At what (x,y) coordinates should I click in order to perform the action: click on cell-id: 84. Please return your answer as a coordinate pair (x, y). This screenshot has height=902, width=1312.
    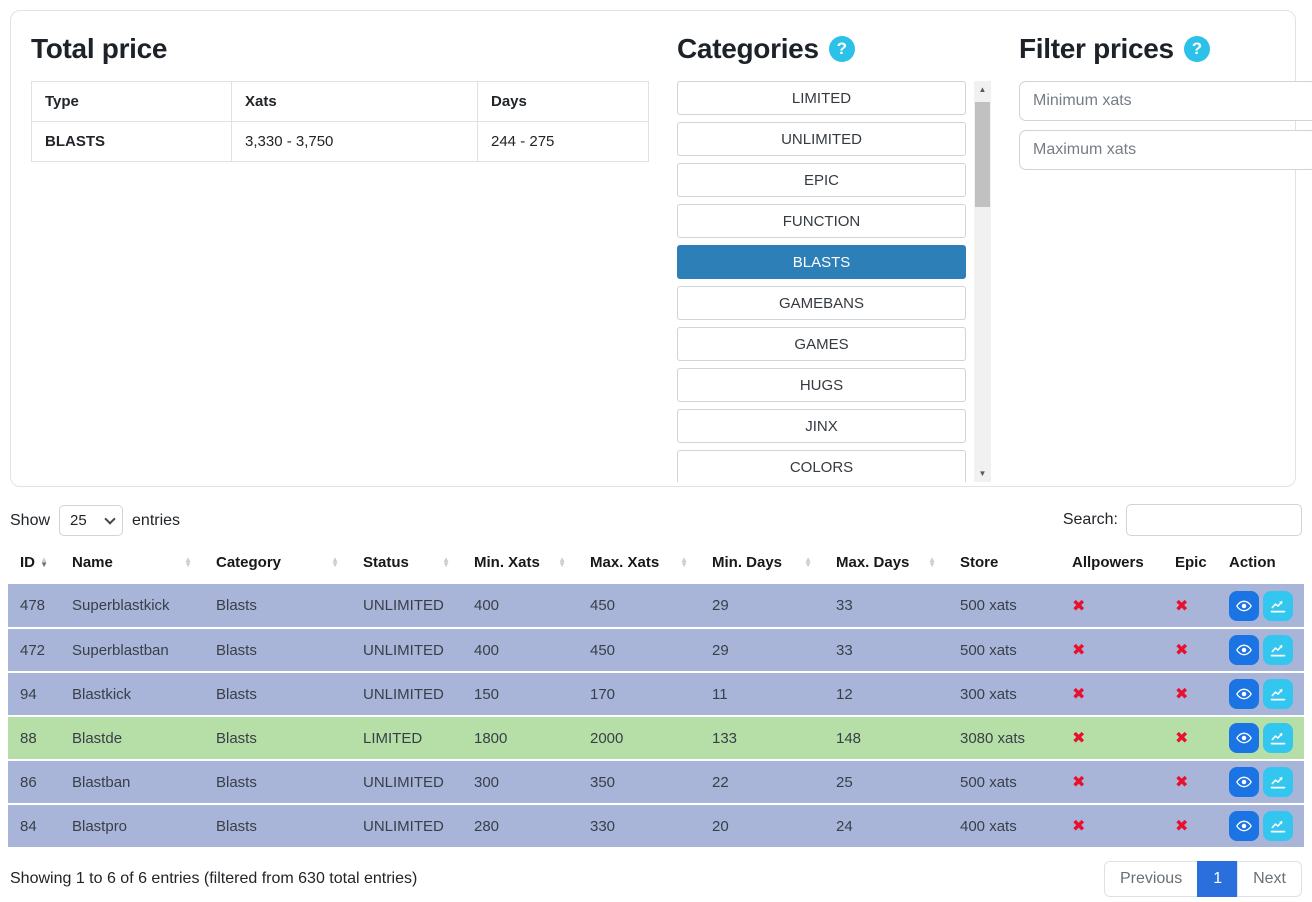
    Looking at the image, I should click on (34, 826).